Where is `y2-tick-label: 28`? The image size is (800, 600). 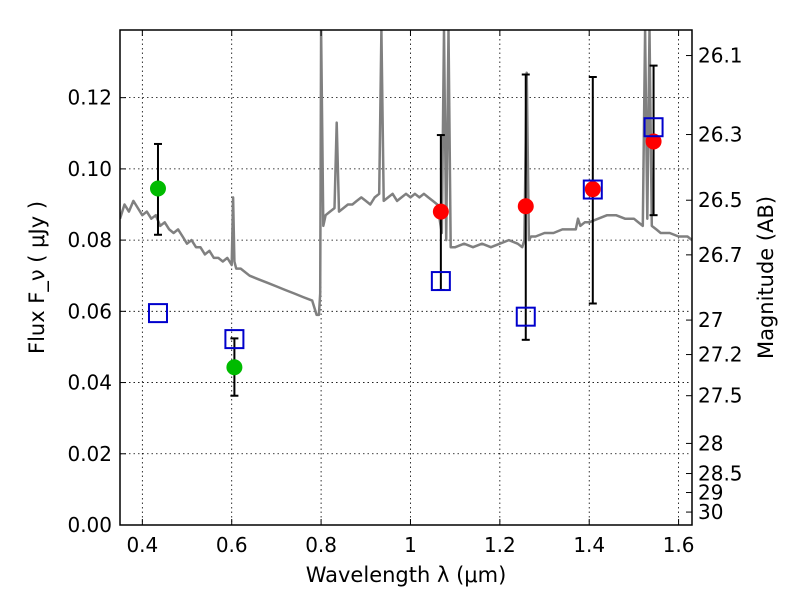 y2-tick-label: 28 is located at coordinates (710, 443).